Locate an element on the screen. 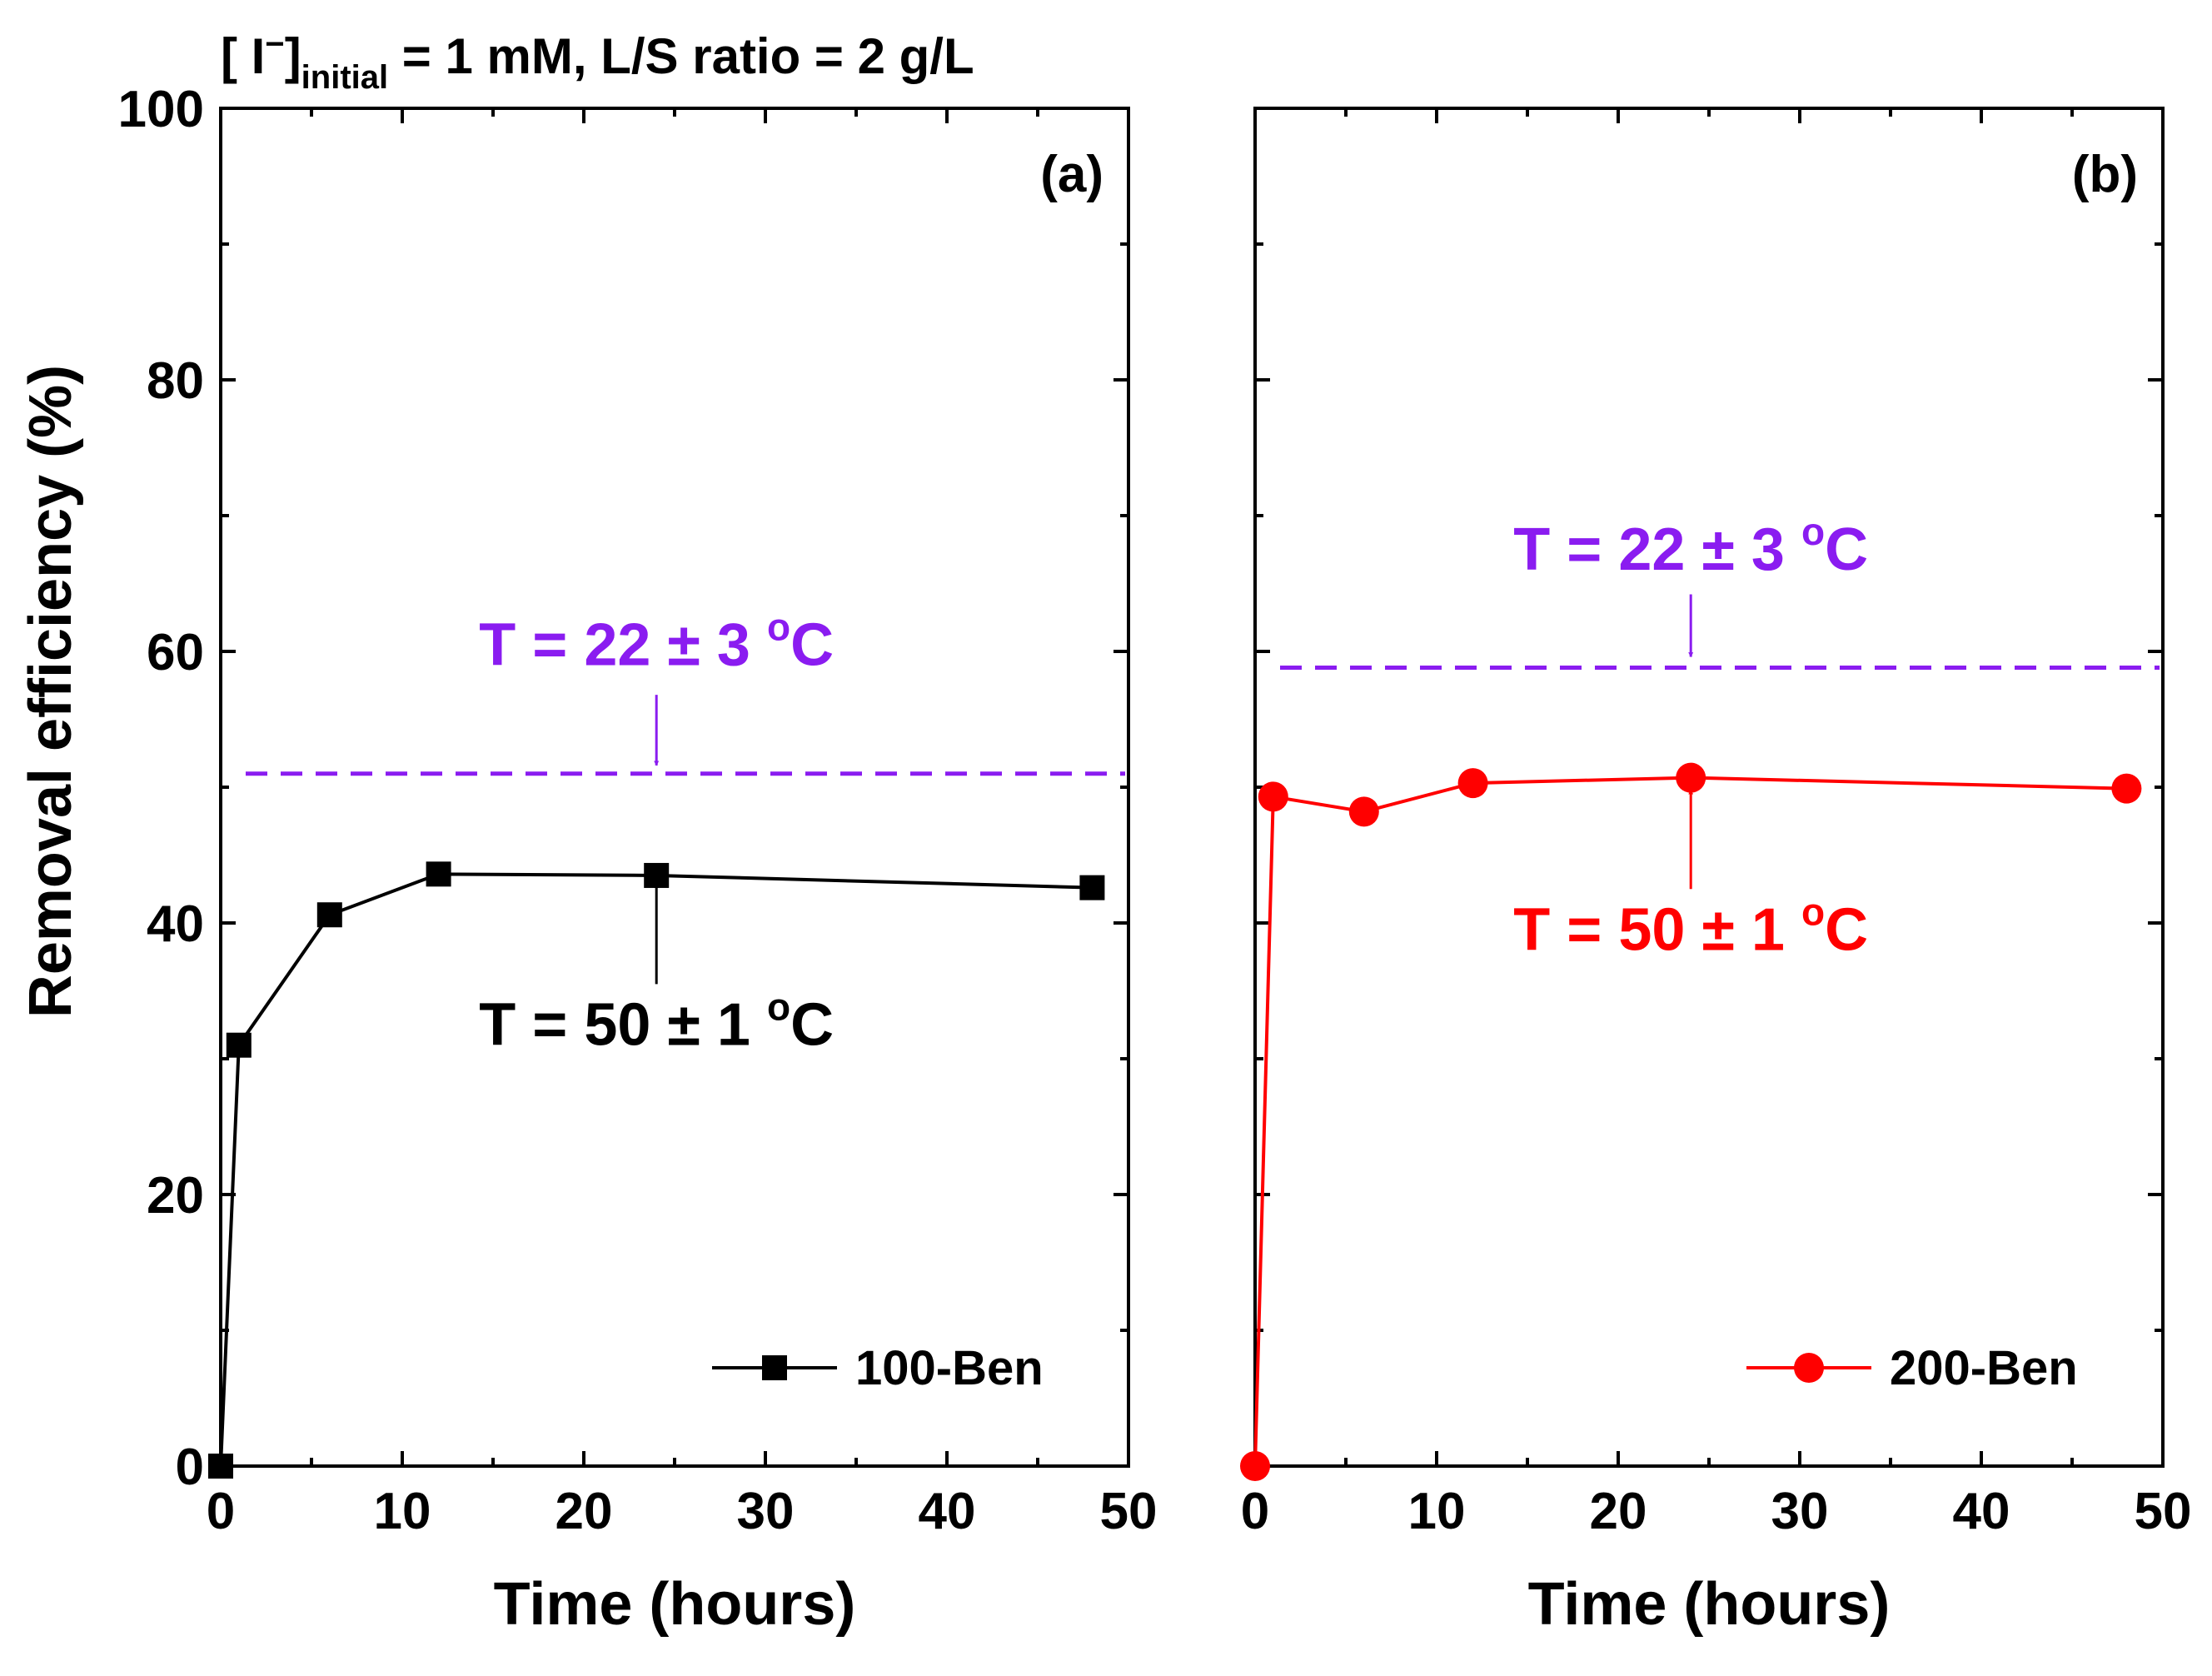 The height and width of the screenshot is (1676, 2212). panel-b-panel-label: (b) is located at coordinates (2105, 174).